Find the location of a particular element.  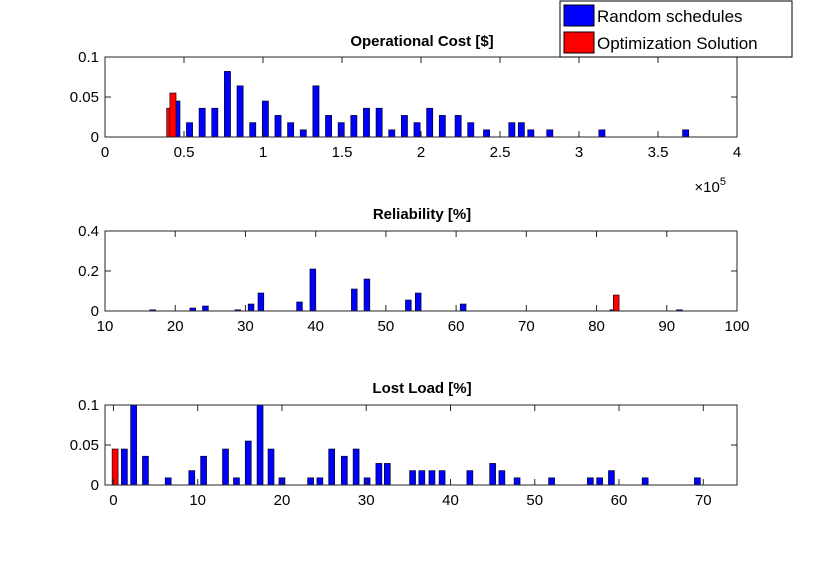

legend-label-random: Random schedules is located at coordinates (670, 16).